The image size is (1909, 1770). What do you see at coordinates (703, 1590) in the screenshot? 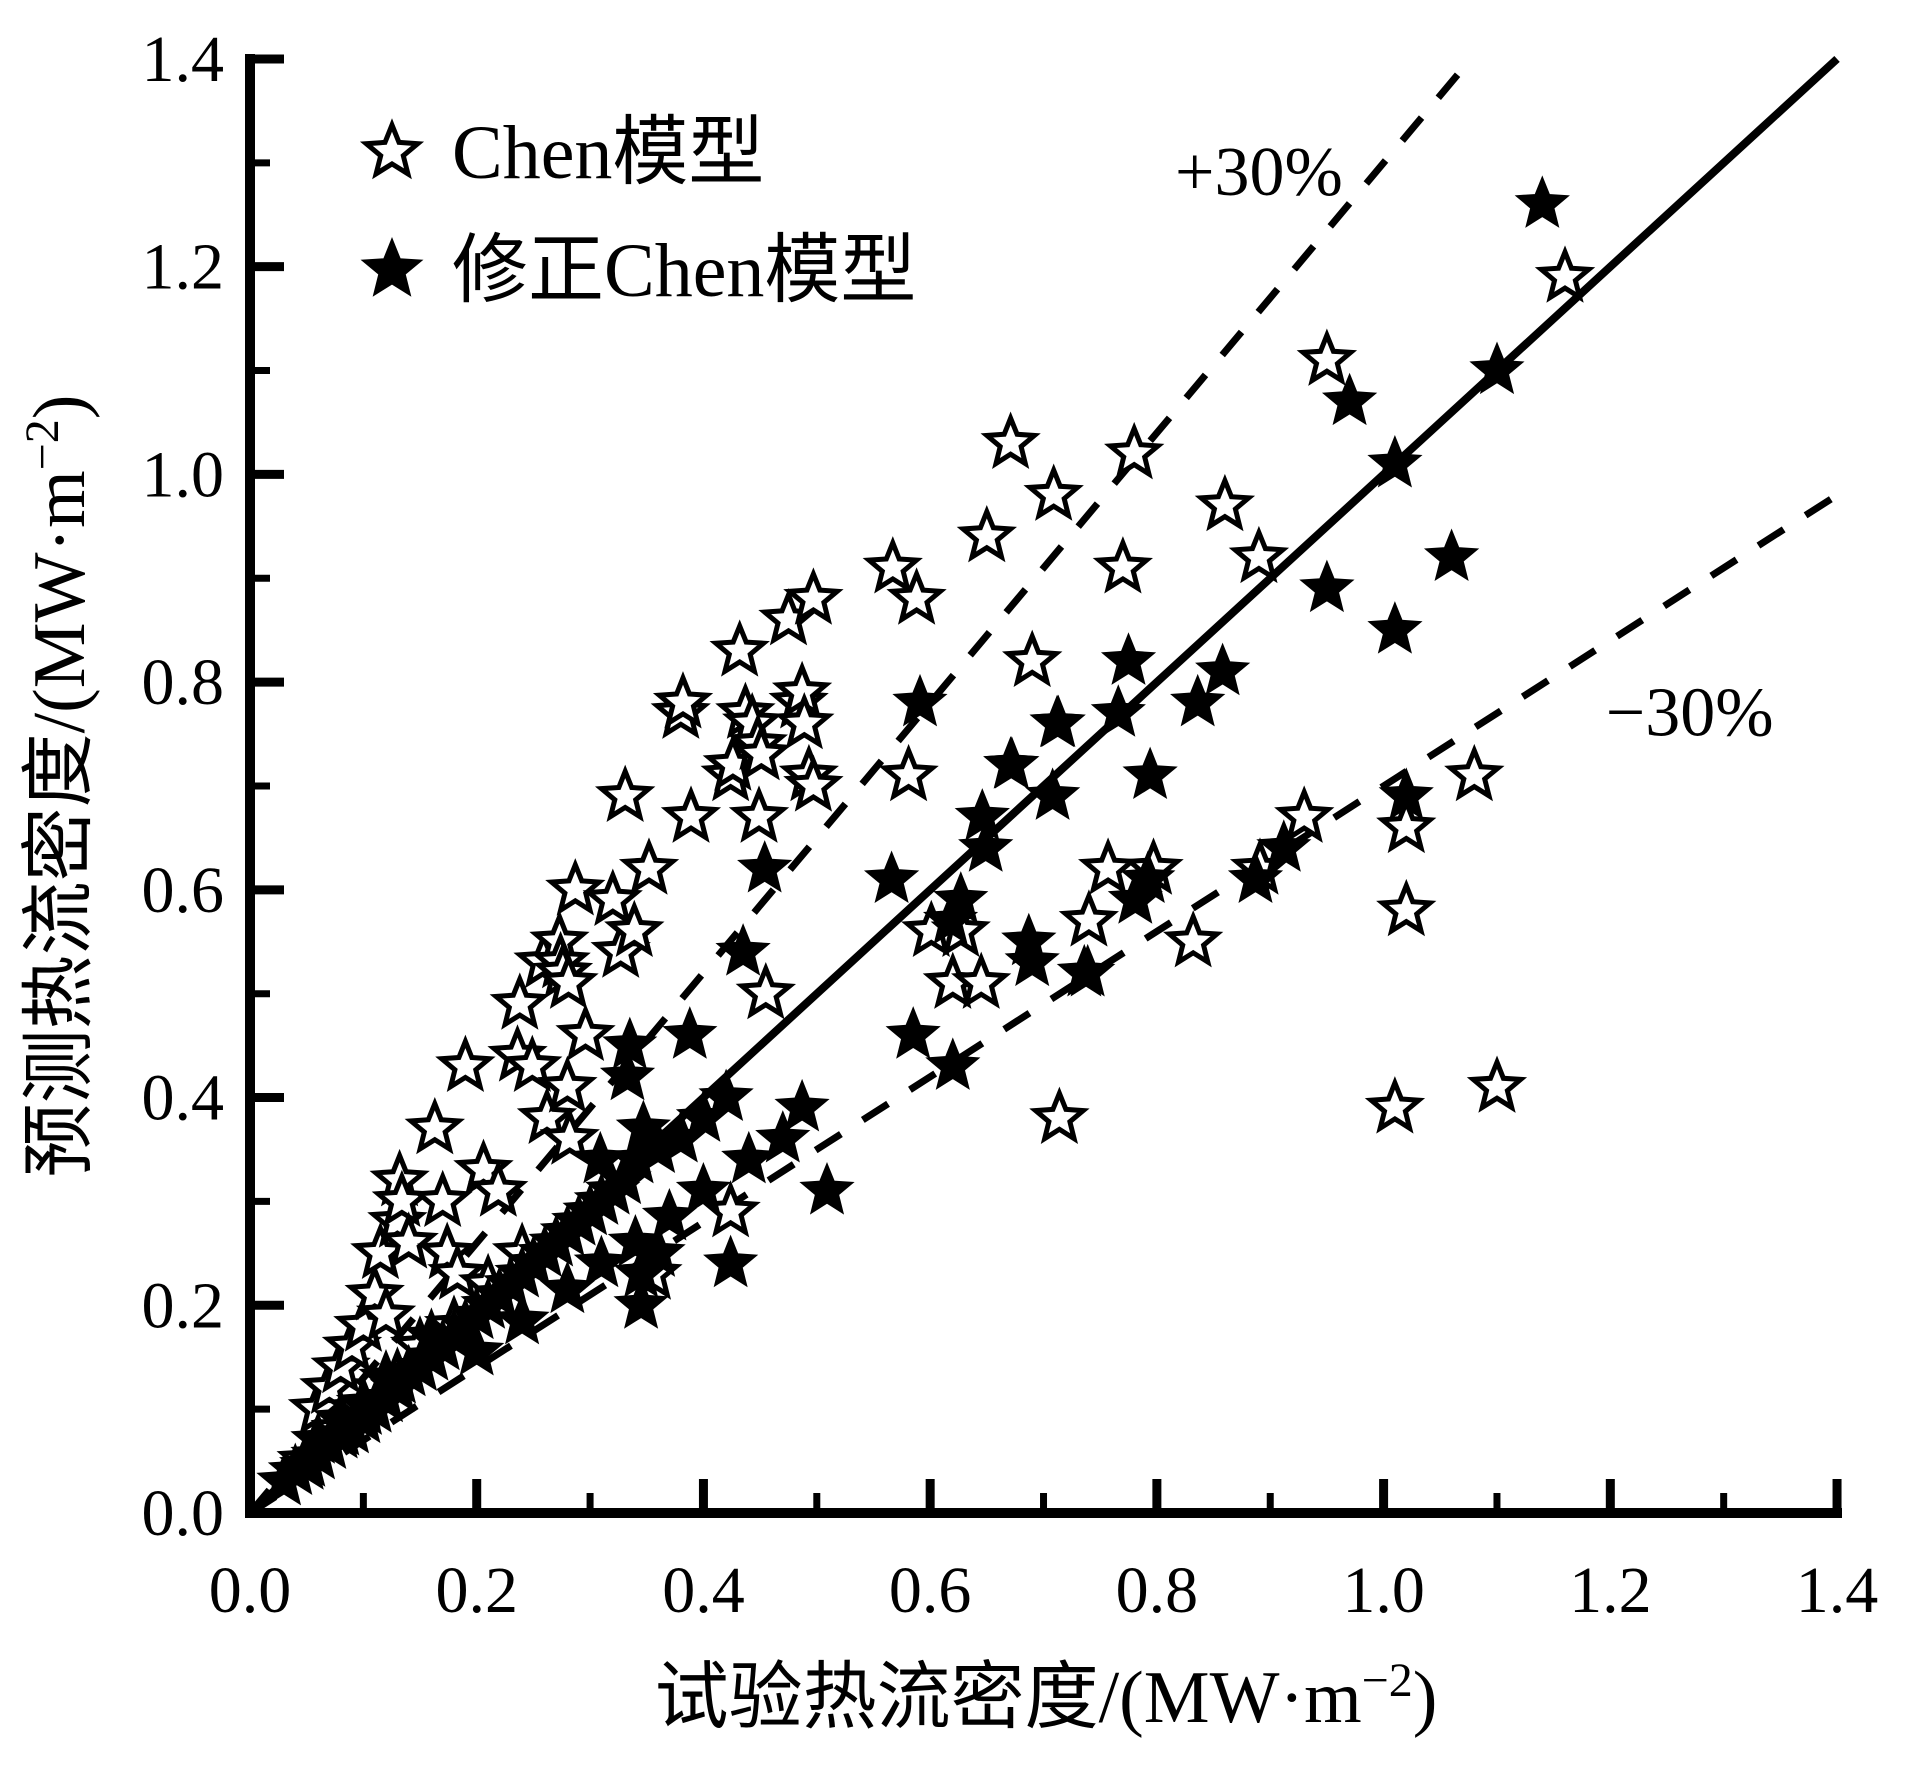
I see `x-tick-label: 0.4` at bounding box center [703, 1590].